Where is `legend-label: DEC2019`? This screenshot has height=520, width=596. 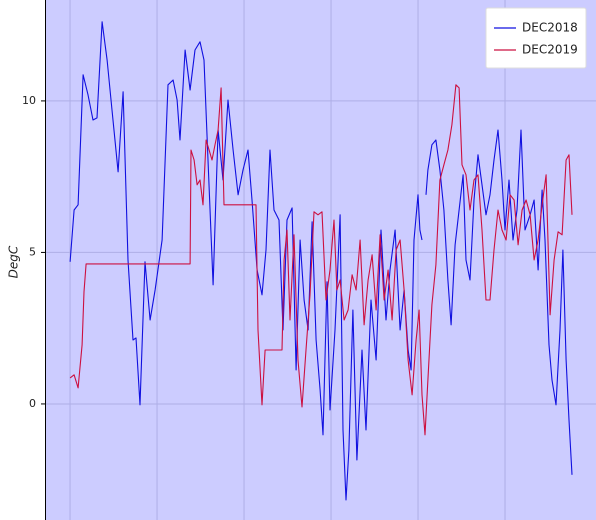
legend-label: DEC2019 is located at coordinates (550, 50).